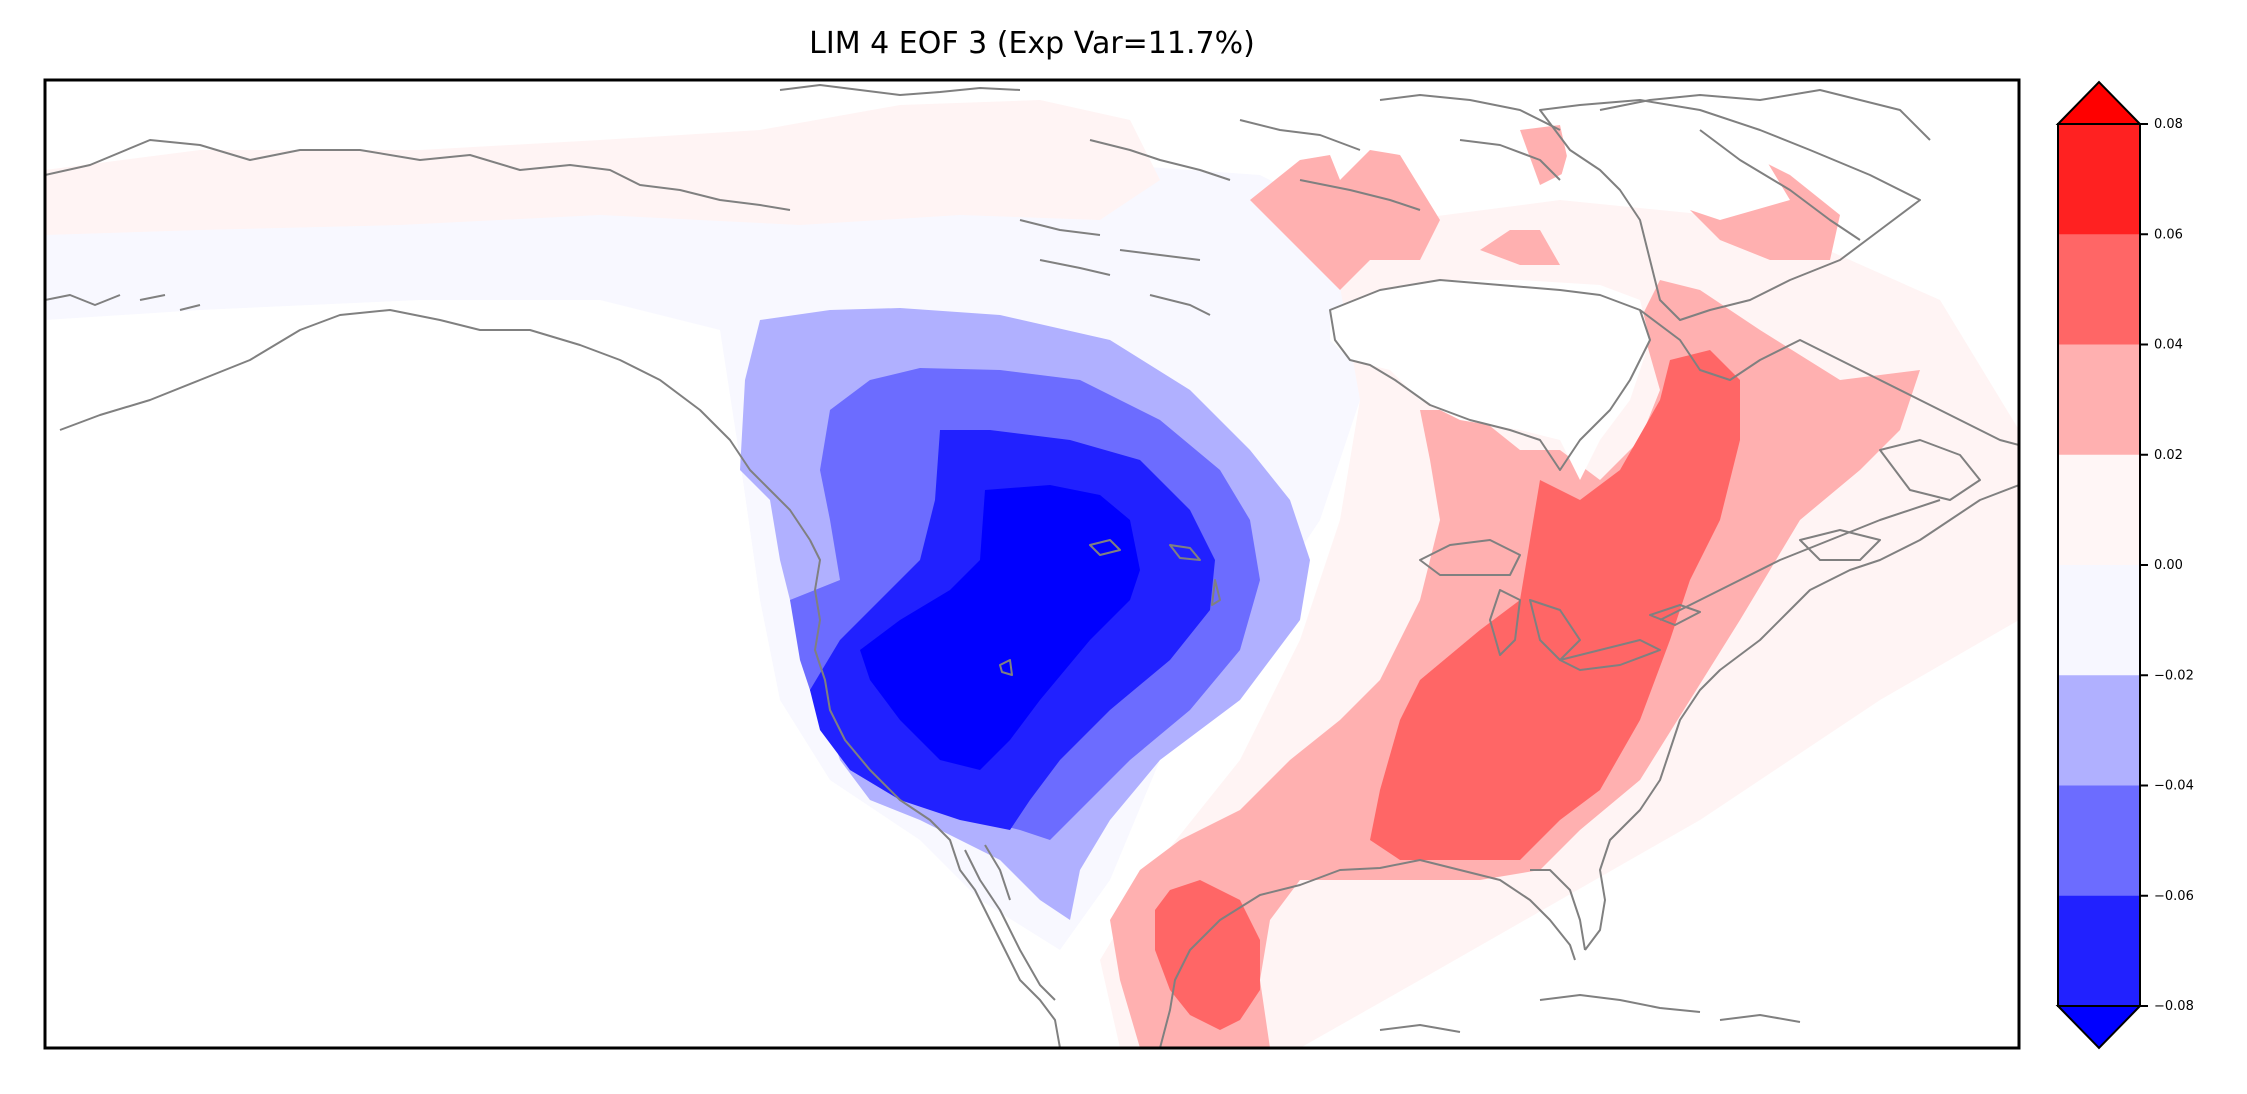  I want to click on colorbar-tick-label: 0.06, so click(2168, 234).